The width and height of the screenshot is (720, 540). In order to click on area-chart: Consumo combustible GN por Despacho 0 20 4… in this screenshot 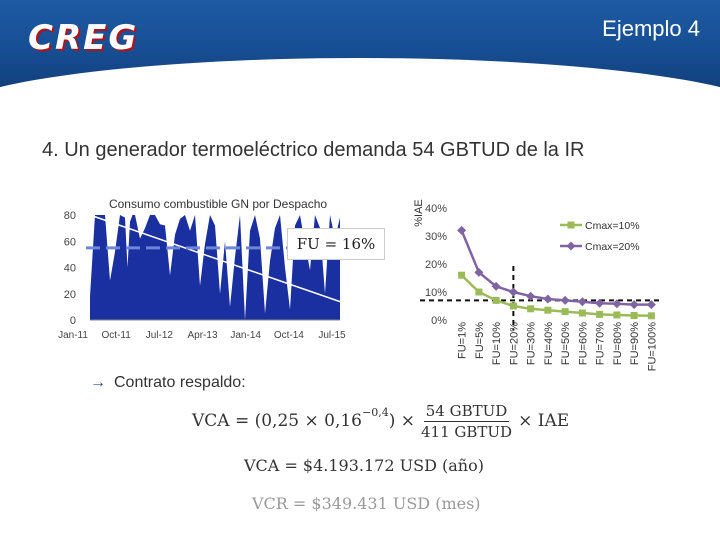, I will do `click(202, 269)`.